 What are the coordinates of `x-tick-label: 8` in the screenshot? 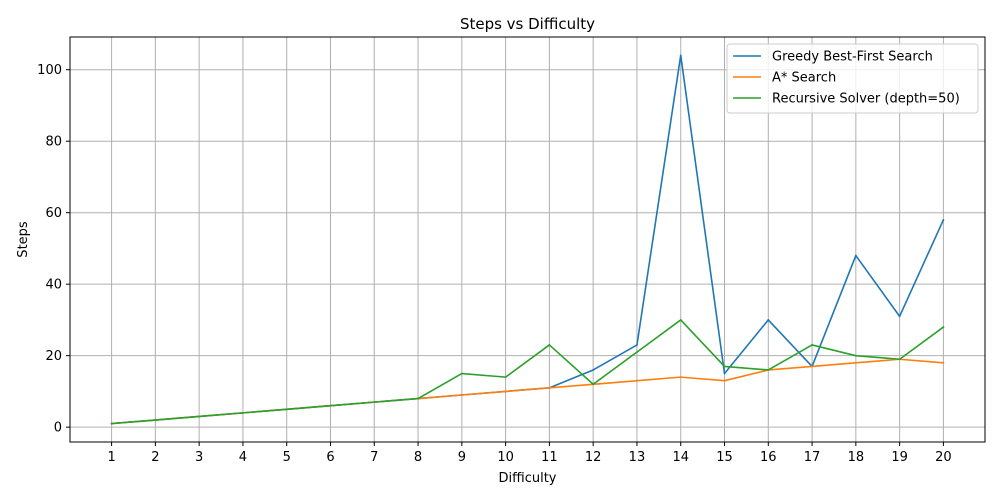 It's located at (418, 457).